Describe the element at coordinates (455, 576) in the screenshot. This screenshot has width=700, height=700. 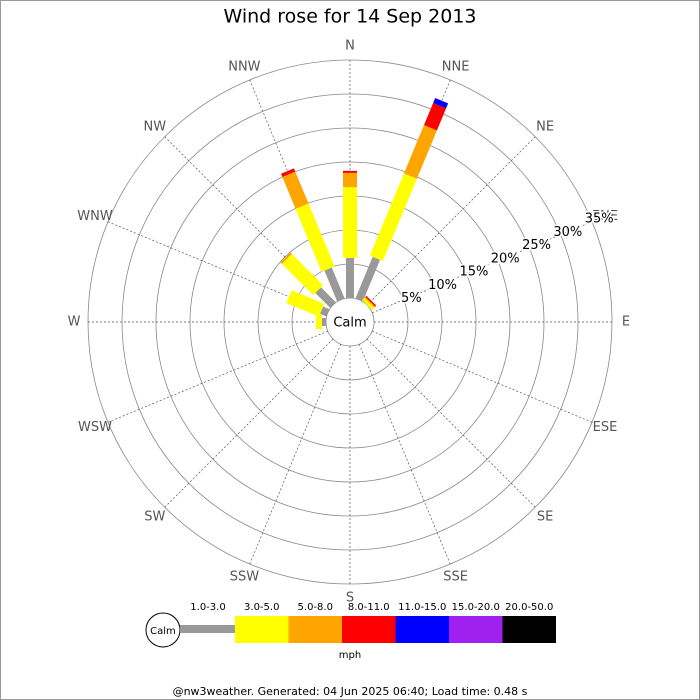
I see `direction-label: SSE` at that location.